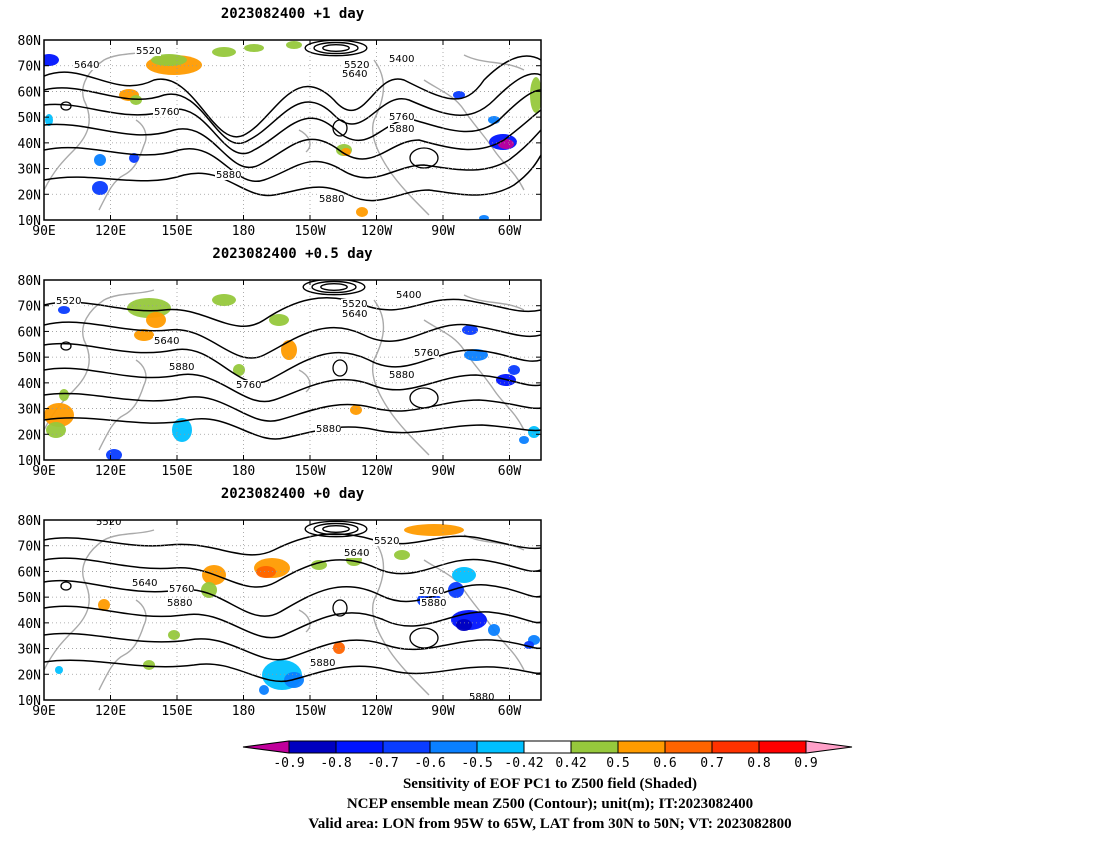  What do you see at coordinates (664, 763) in the screenshot?
I see `colorbar-label-9: 0.6` at bounding box center [664, 763].